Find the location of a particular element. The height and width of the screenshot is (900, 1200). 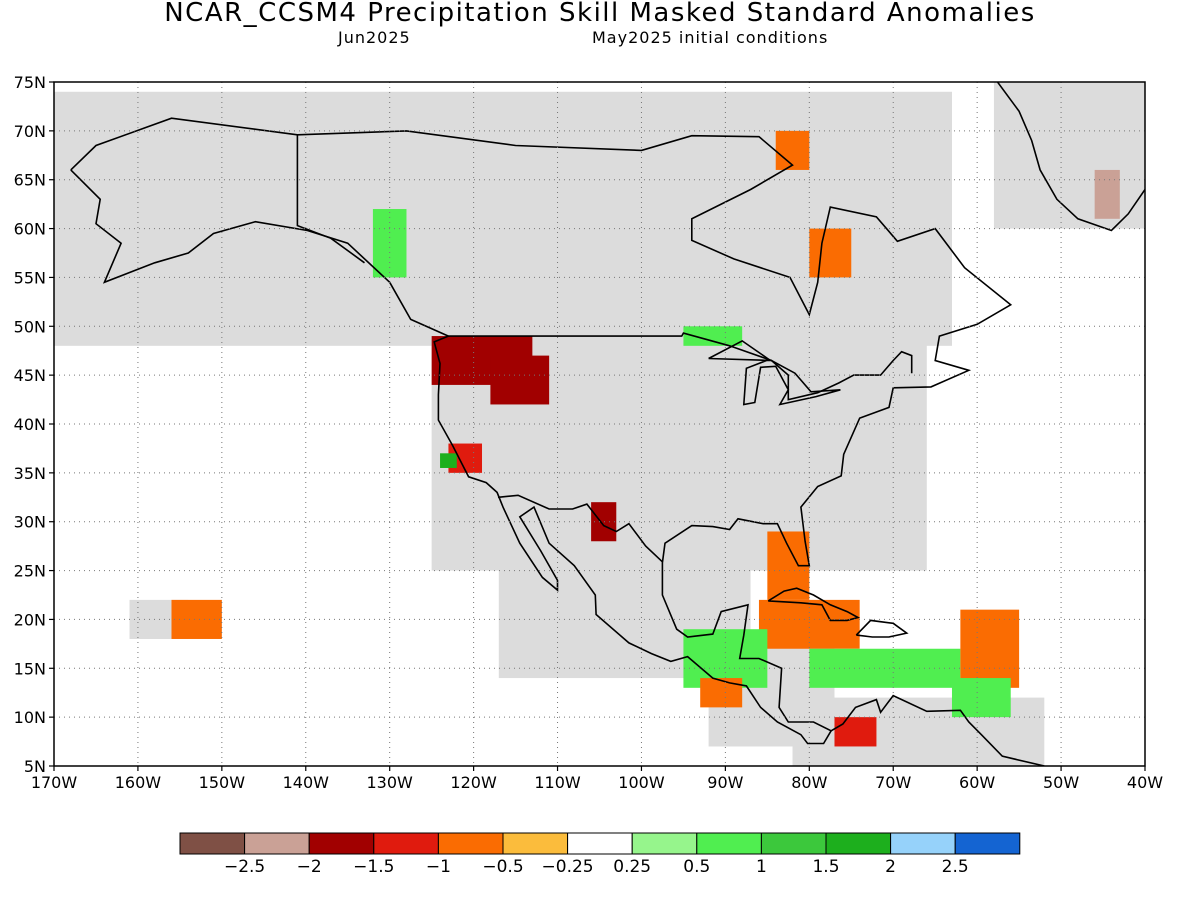

greenland-coast is located at coordinates (1070, 157).